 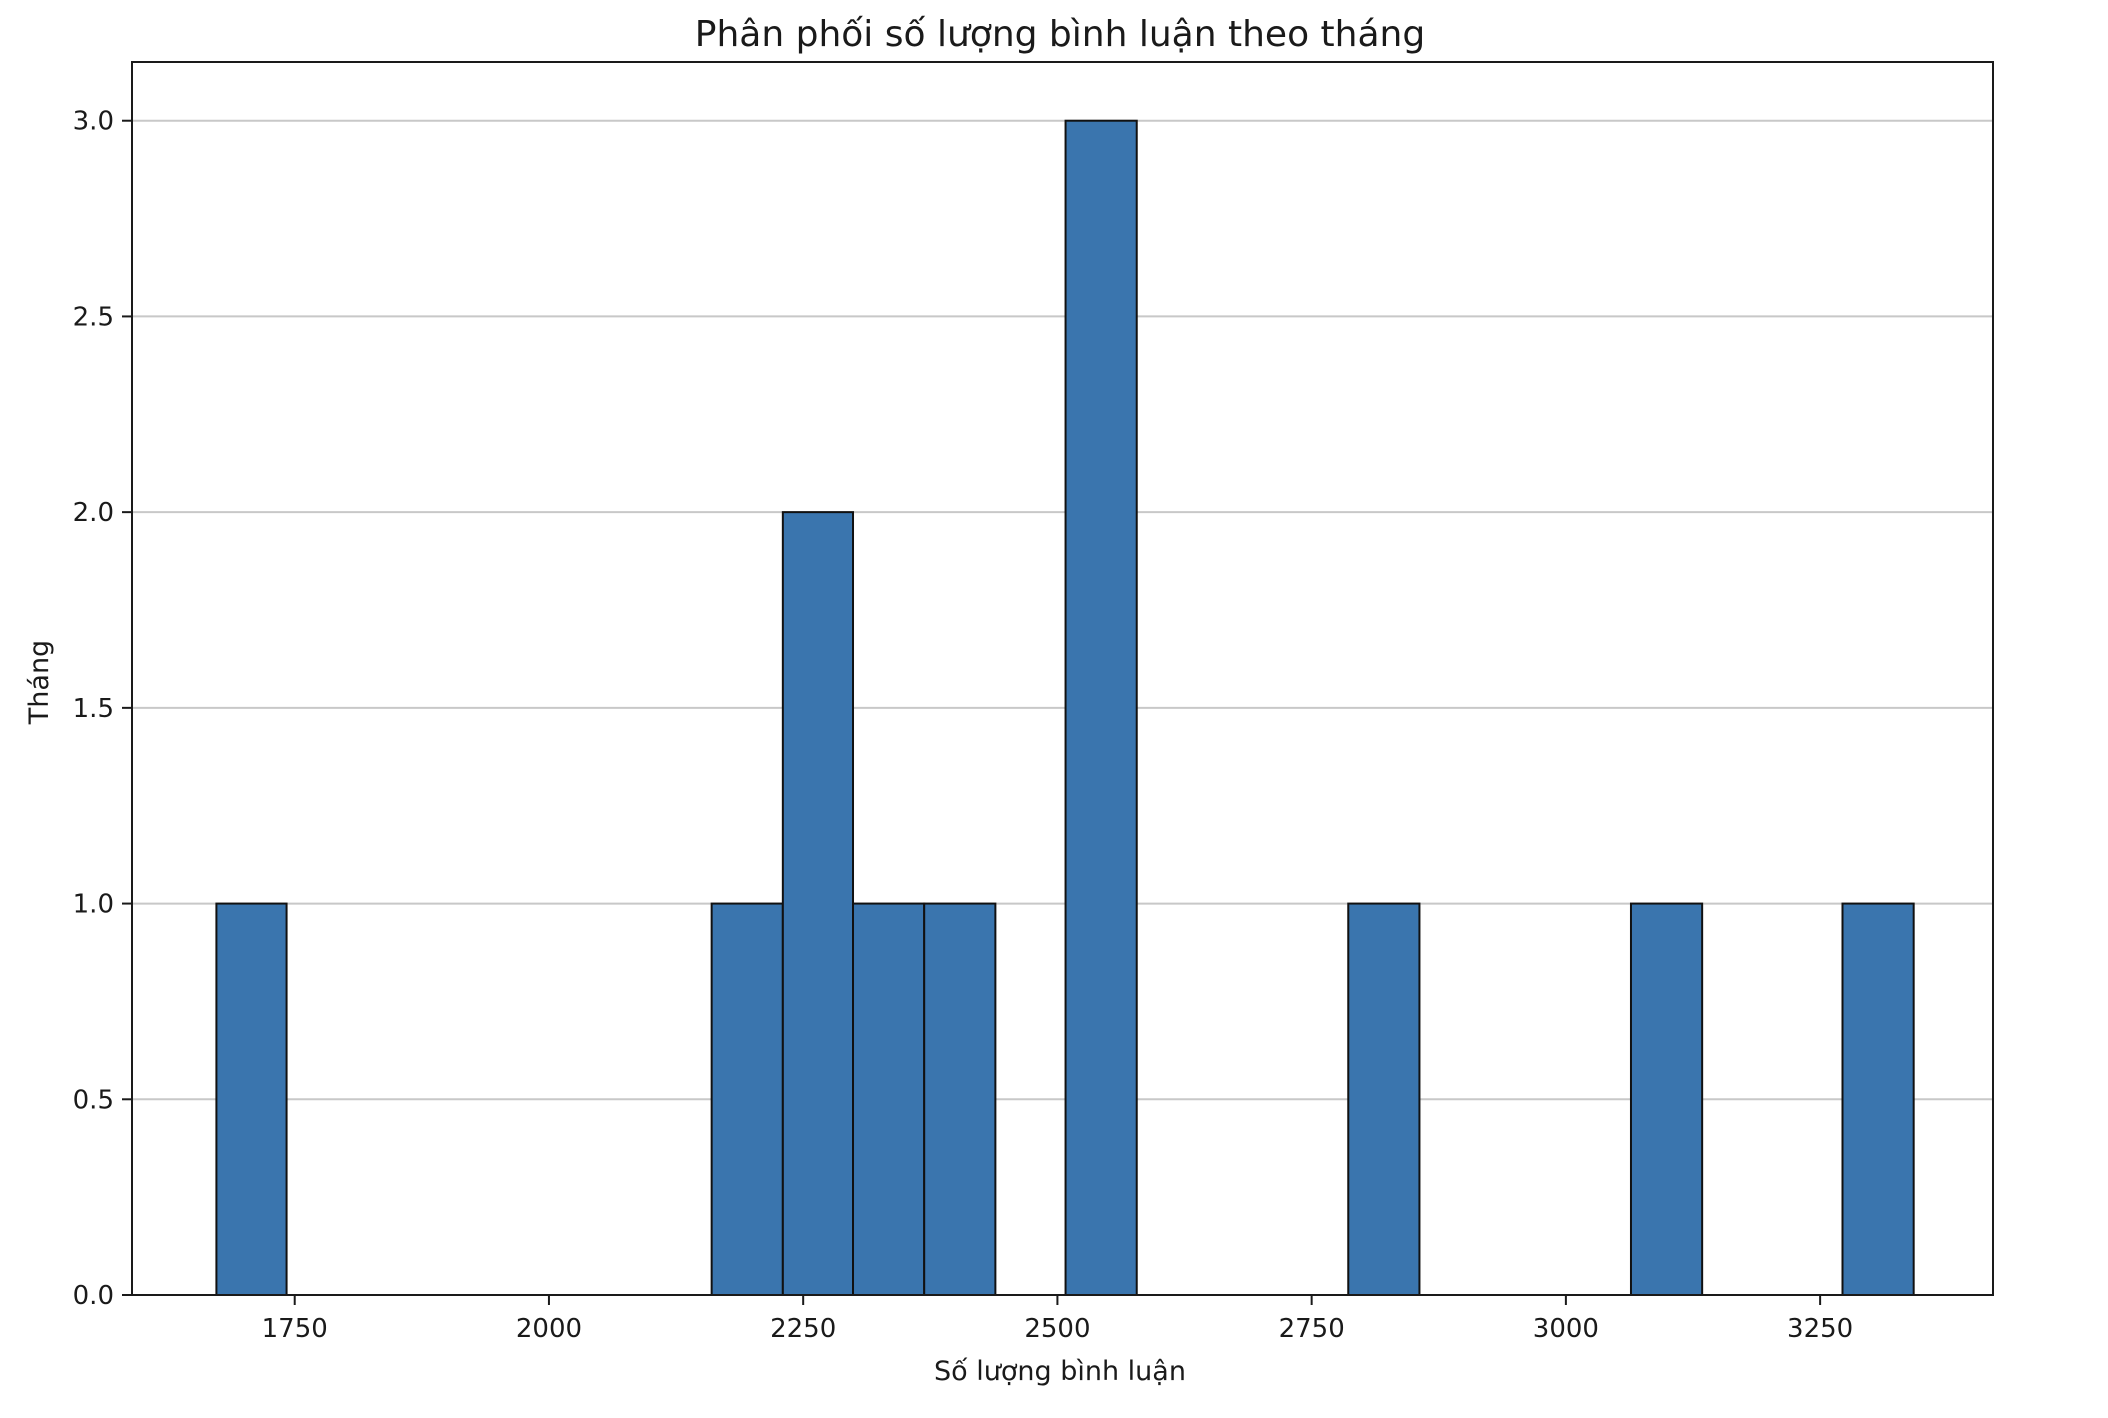 What do you see at coordinates (1566, 1329) in the screenshot?
I see `x-tick-label: 3000` at bounding box center [1566, 1329].